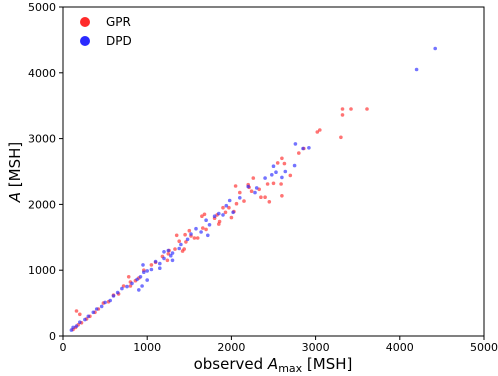 The width and height of the screenshot is (498, 376). Describe the element at coordinates (15, 172) in the screenshot. I see `y-axis-label: A [MSH]` at that location.